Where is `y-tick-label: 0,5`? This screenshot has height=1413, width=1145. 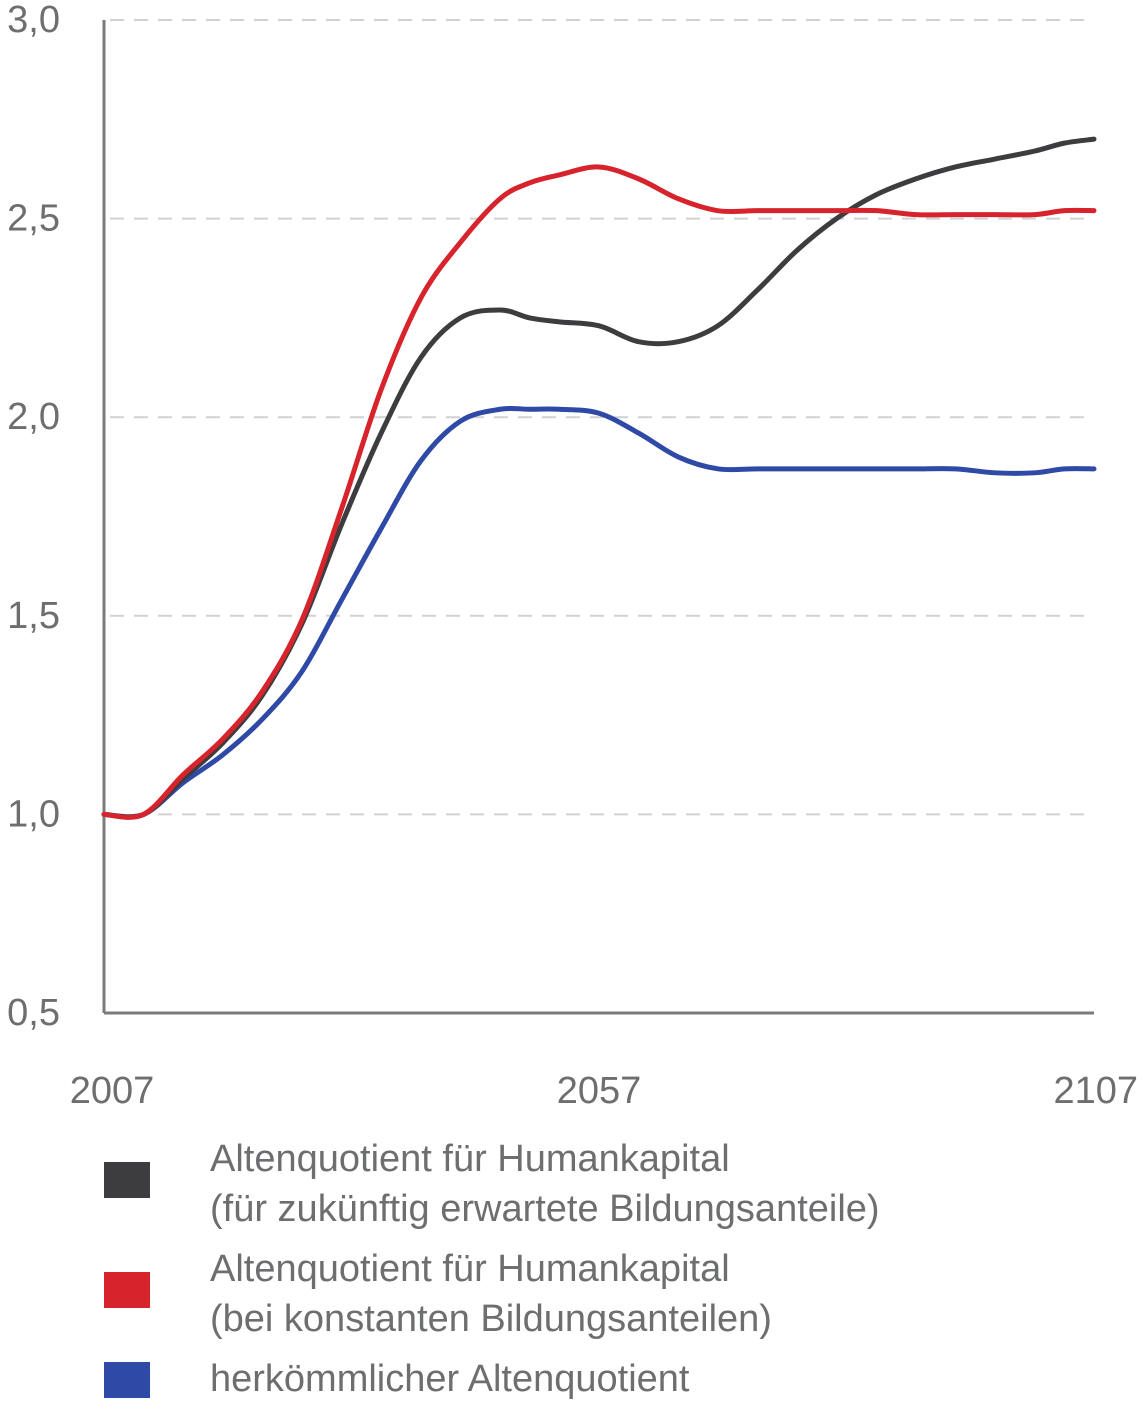
y-tick-label: 0,5 is located at coordinates (33, 1013).